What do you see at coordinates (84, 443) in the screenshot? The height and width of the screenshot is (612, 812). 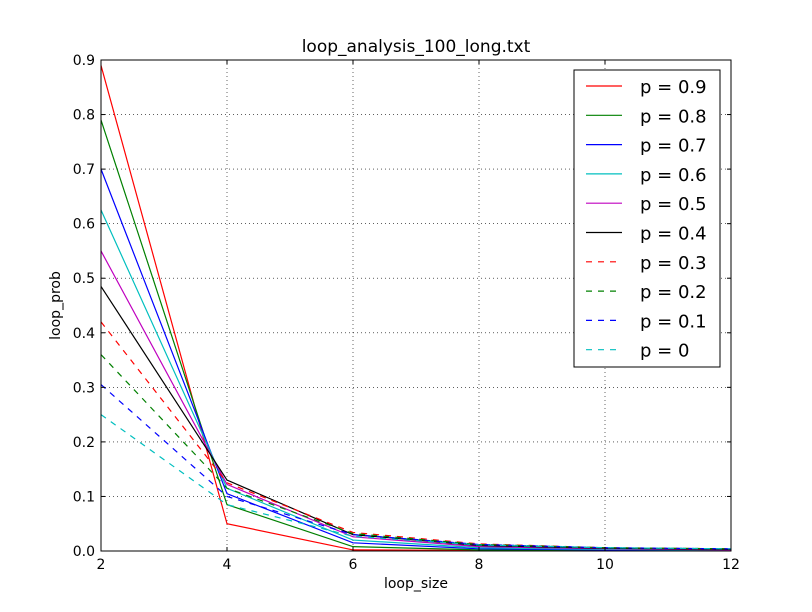 I see `y-tick-label: 0.2` at bounding box center [84, 443].